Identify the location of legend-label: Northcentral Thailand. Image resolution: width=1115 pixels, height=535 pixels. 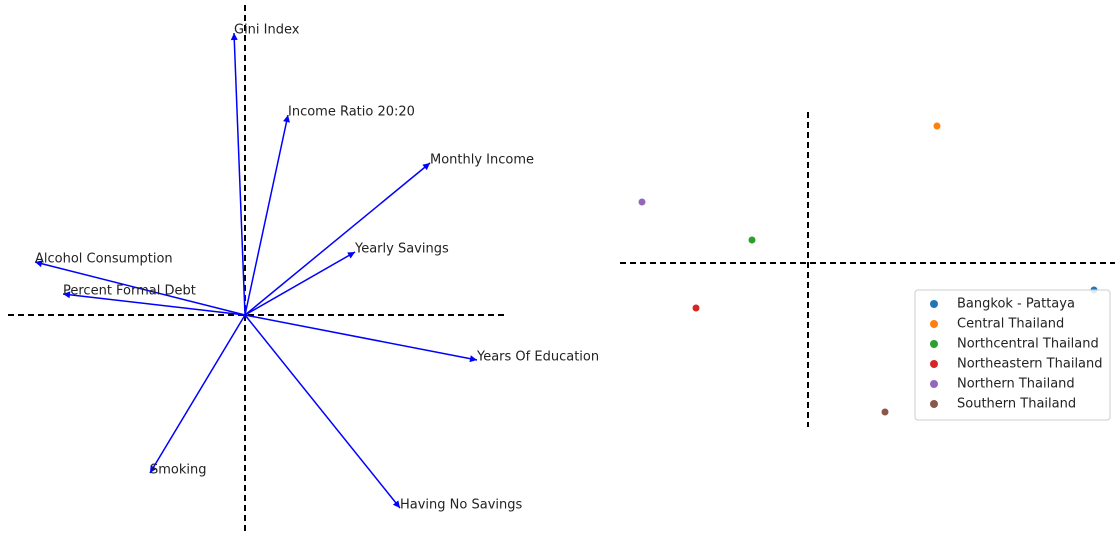
(1028, 344).